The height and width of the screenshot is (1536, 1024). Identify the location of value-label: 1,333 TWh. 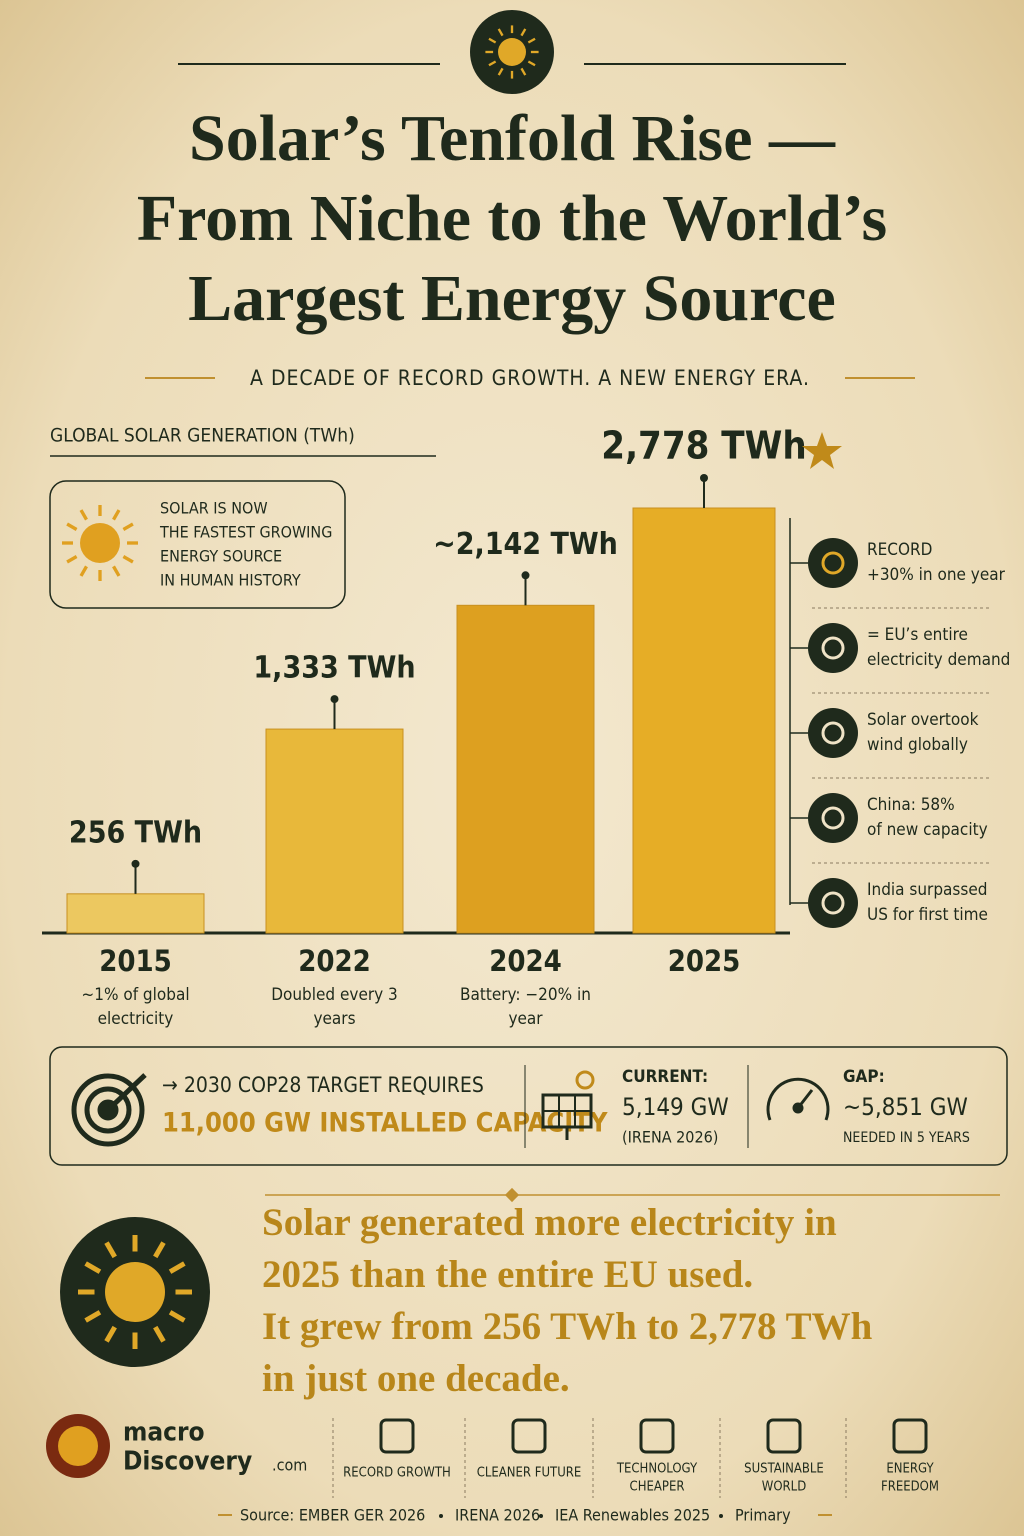
(334, 668).